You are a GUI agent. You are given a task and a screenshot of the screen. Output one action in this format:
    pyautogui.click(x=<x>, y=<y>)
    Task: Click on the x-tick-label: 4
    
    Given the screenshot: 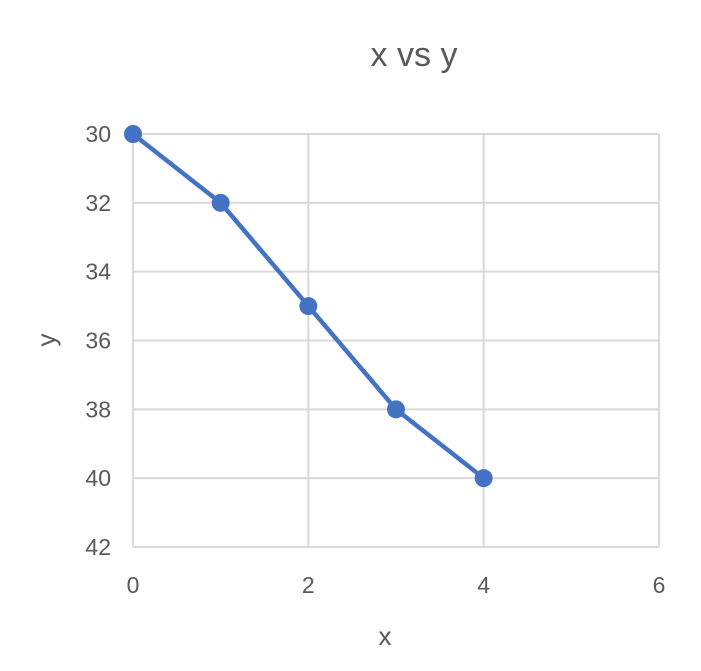 What is the action you would take?
    pyautogui.click(x=483, y=585)
    